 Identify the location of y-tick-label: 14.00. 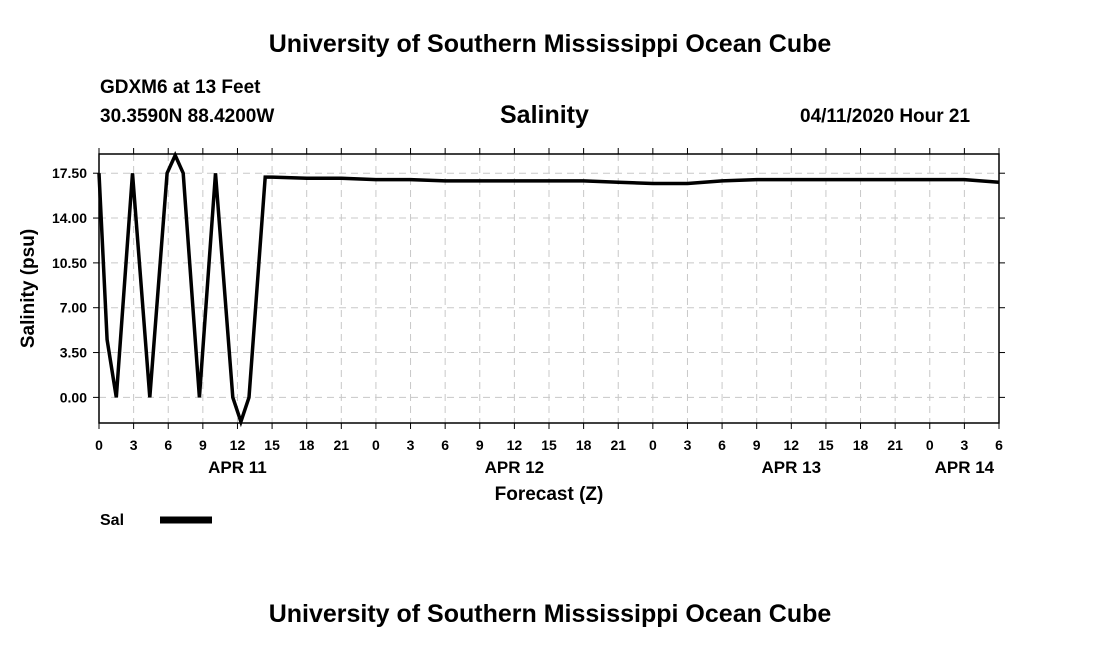
(69, 218).